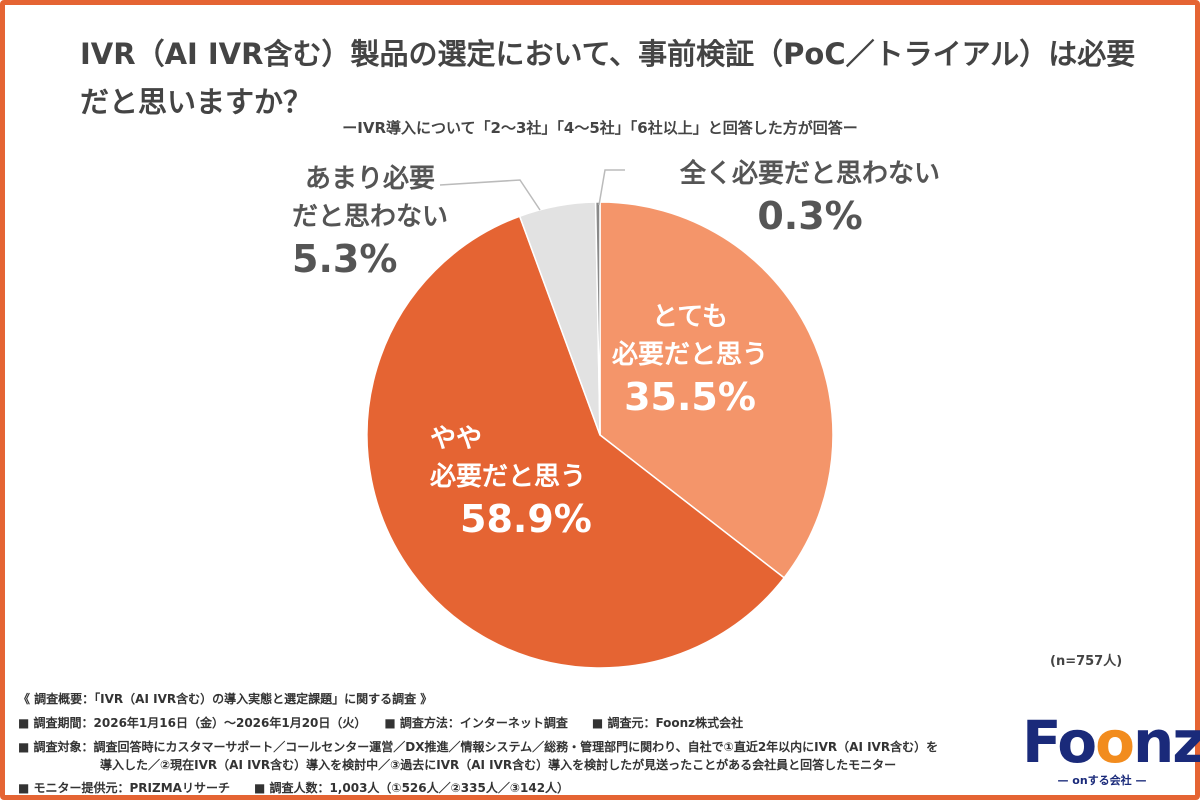 This screenshot has width=1200, height=800. What do you see at coordinates (345, 259) in the screenshot?
I see `slice-percent: 5.3%` at bounding box center [345, 259].